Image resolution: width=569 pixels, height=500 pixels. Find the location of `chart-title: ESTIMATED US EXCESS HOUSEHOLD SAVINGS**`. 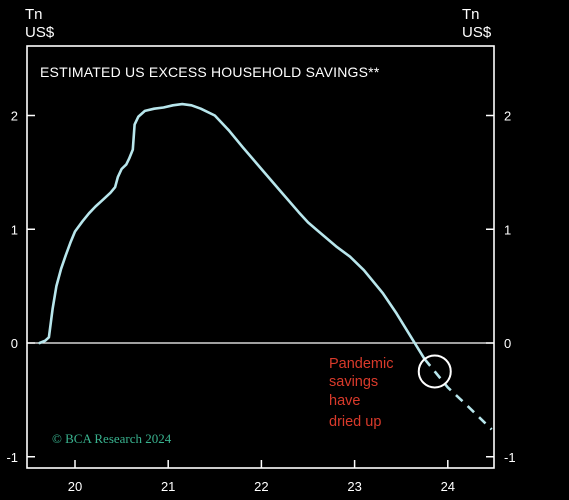

chart-title: ESTIMATED US EXCESS HOUSEHOLD SAVINGS** is located at coordinates (210, 72).